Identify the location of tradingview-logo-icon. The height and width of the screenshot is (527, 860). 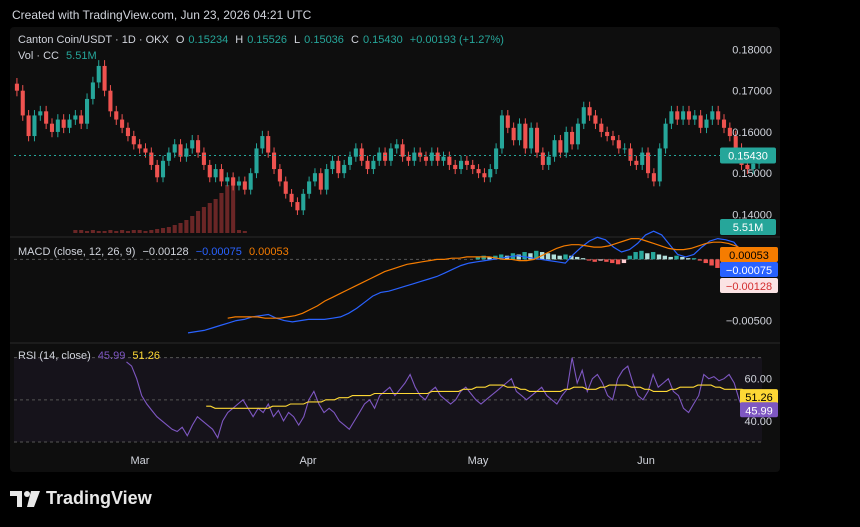
(25, 498).